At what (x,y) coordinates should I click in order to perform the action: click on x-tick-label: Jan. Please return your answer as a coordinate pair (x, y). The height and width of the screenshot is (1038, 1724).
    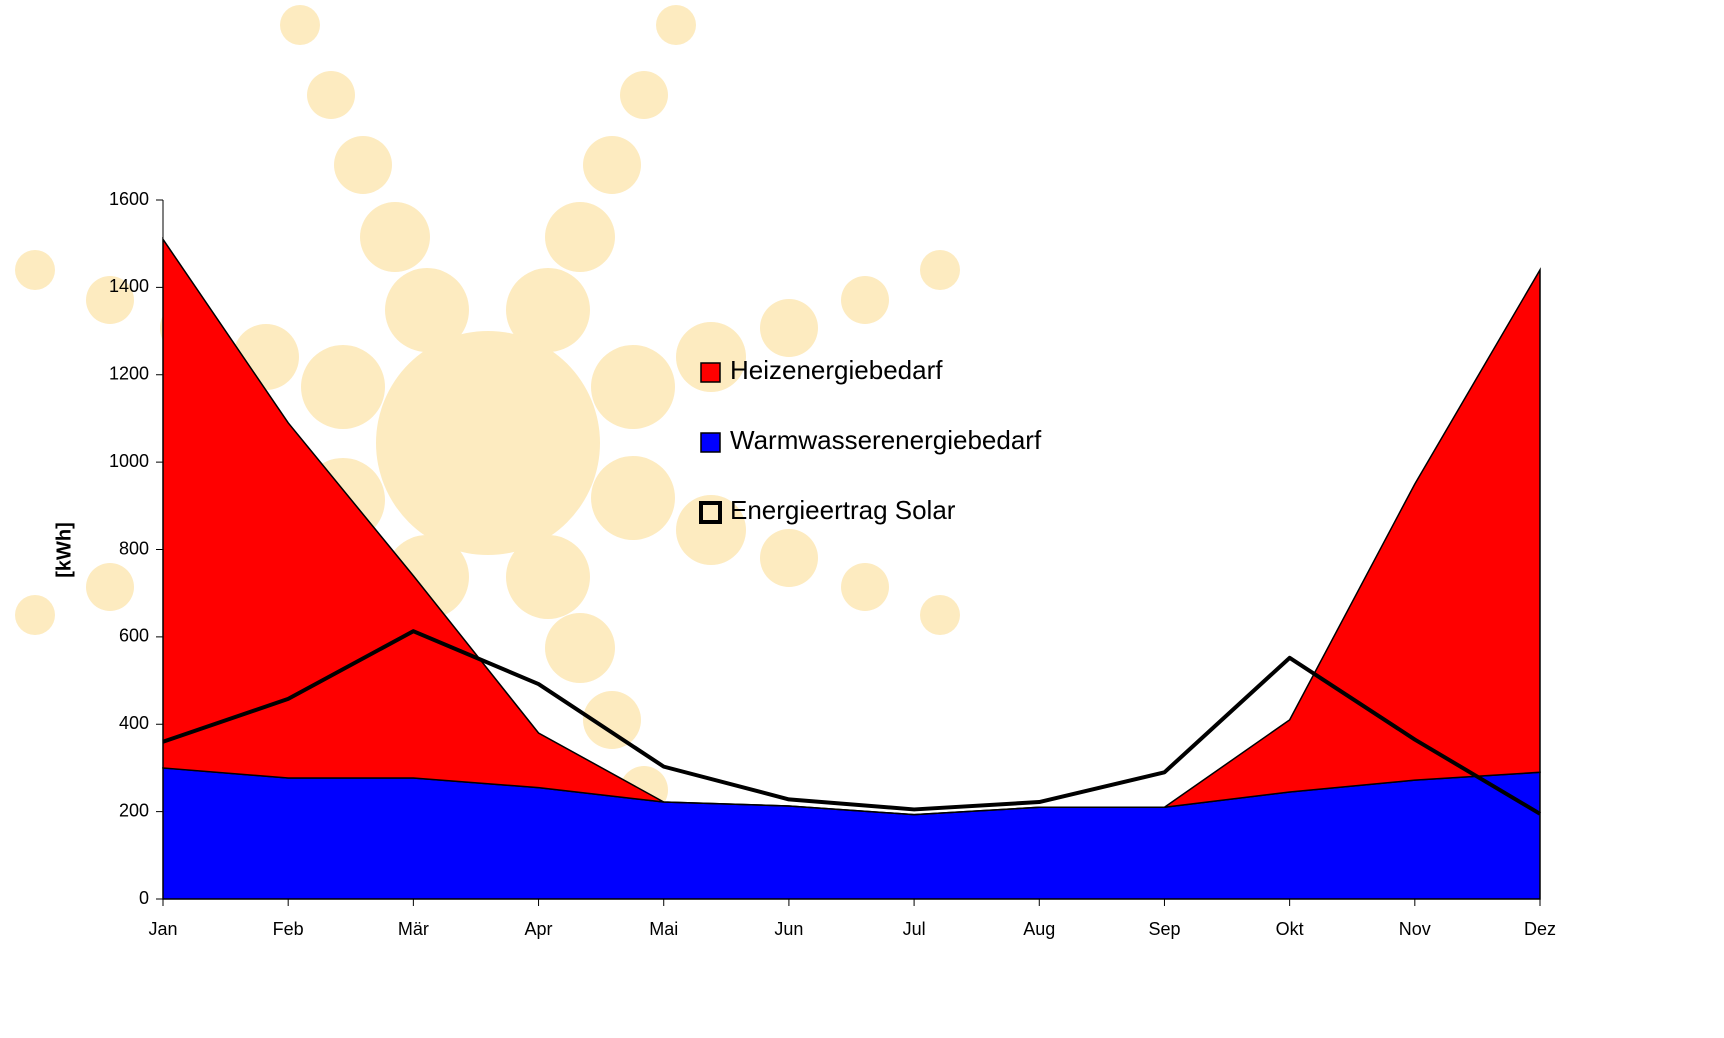
    Looking at the image, I should click on (162, 929).